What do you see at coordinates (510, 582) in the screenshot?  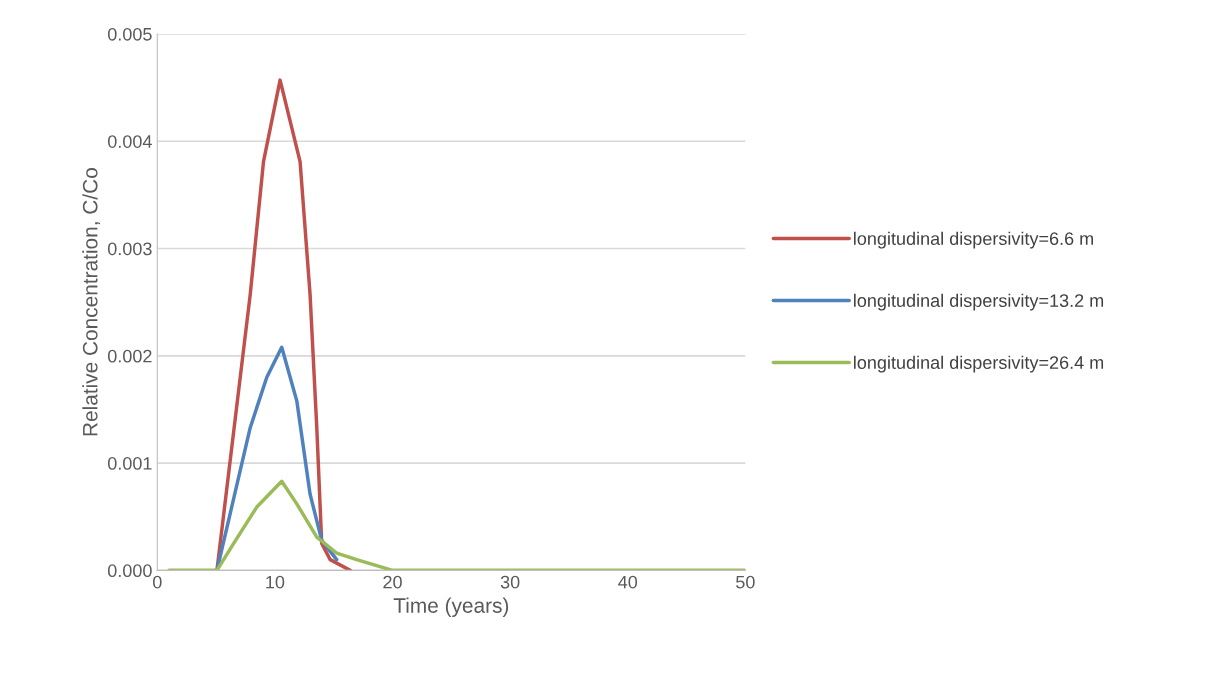 I see `x-tick-label: 30` at bounding box center [510, 582].